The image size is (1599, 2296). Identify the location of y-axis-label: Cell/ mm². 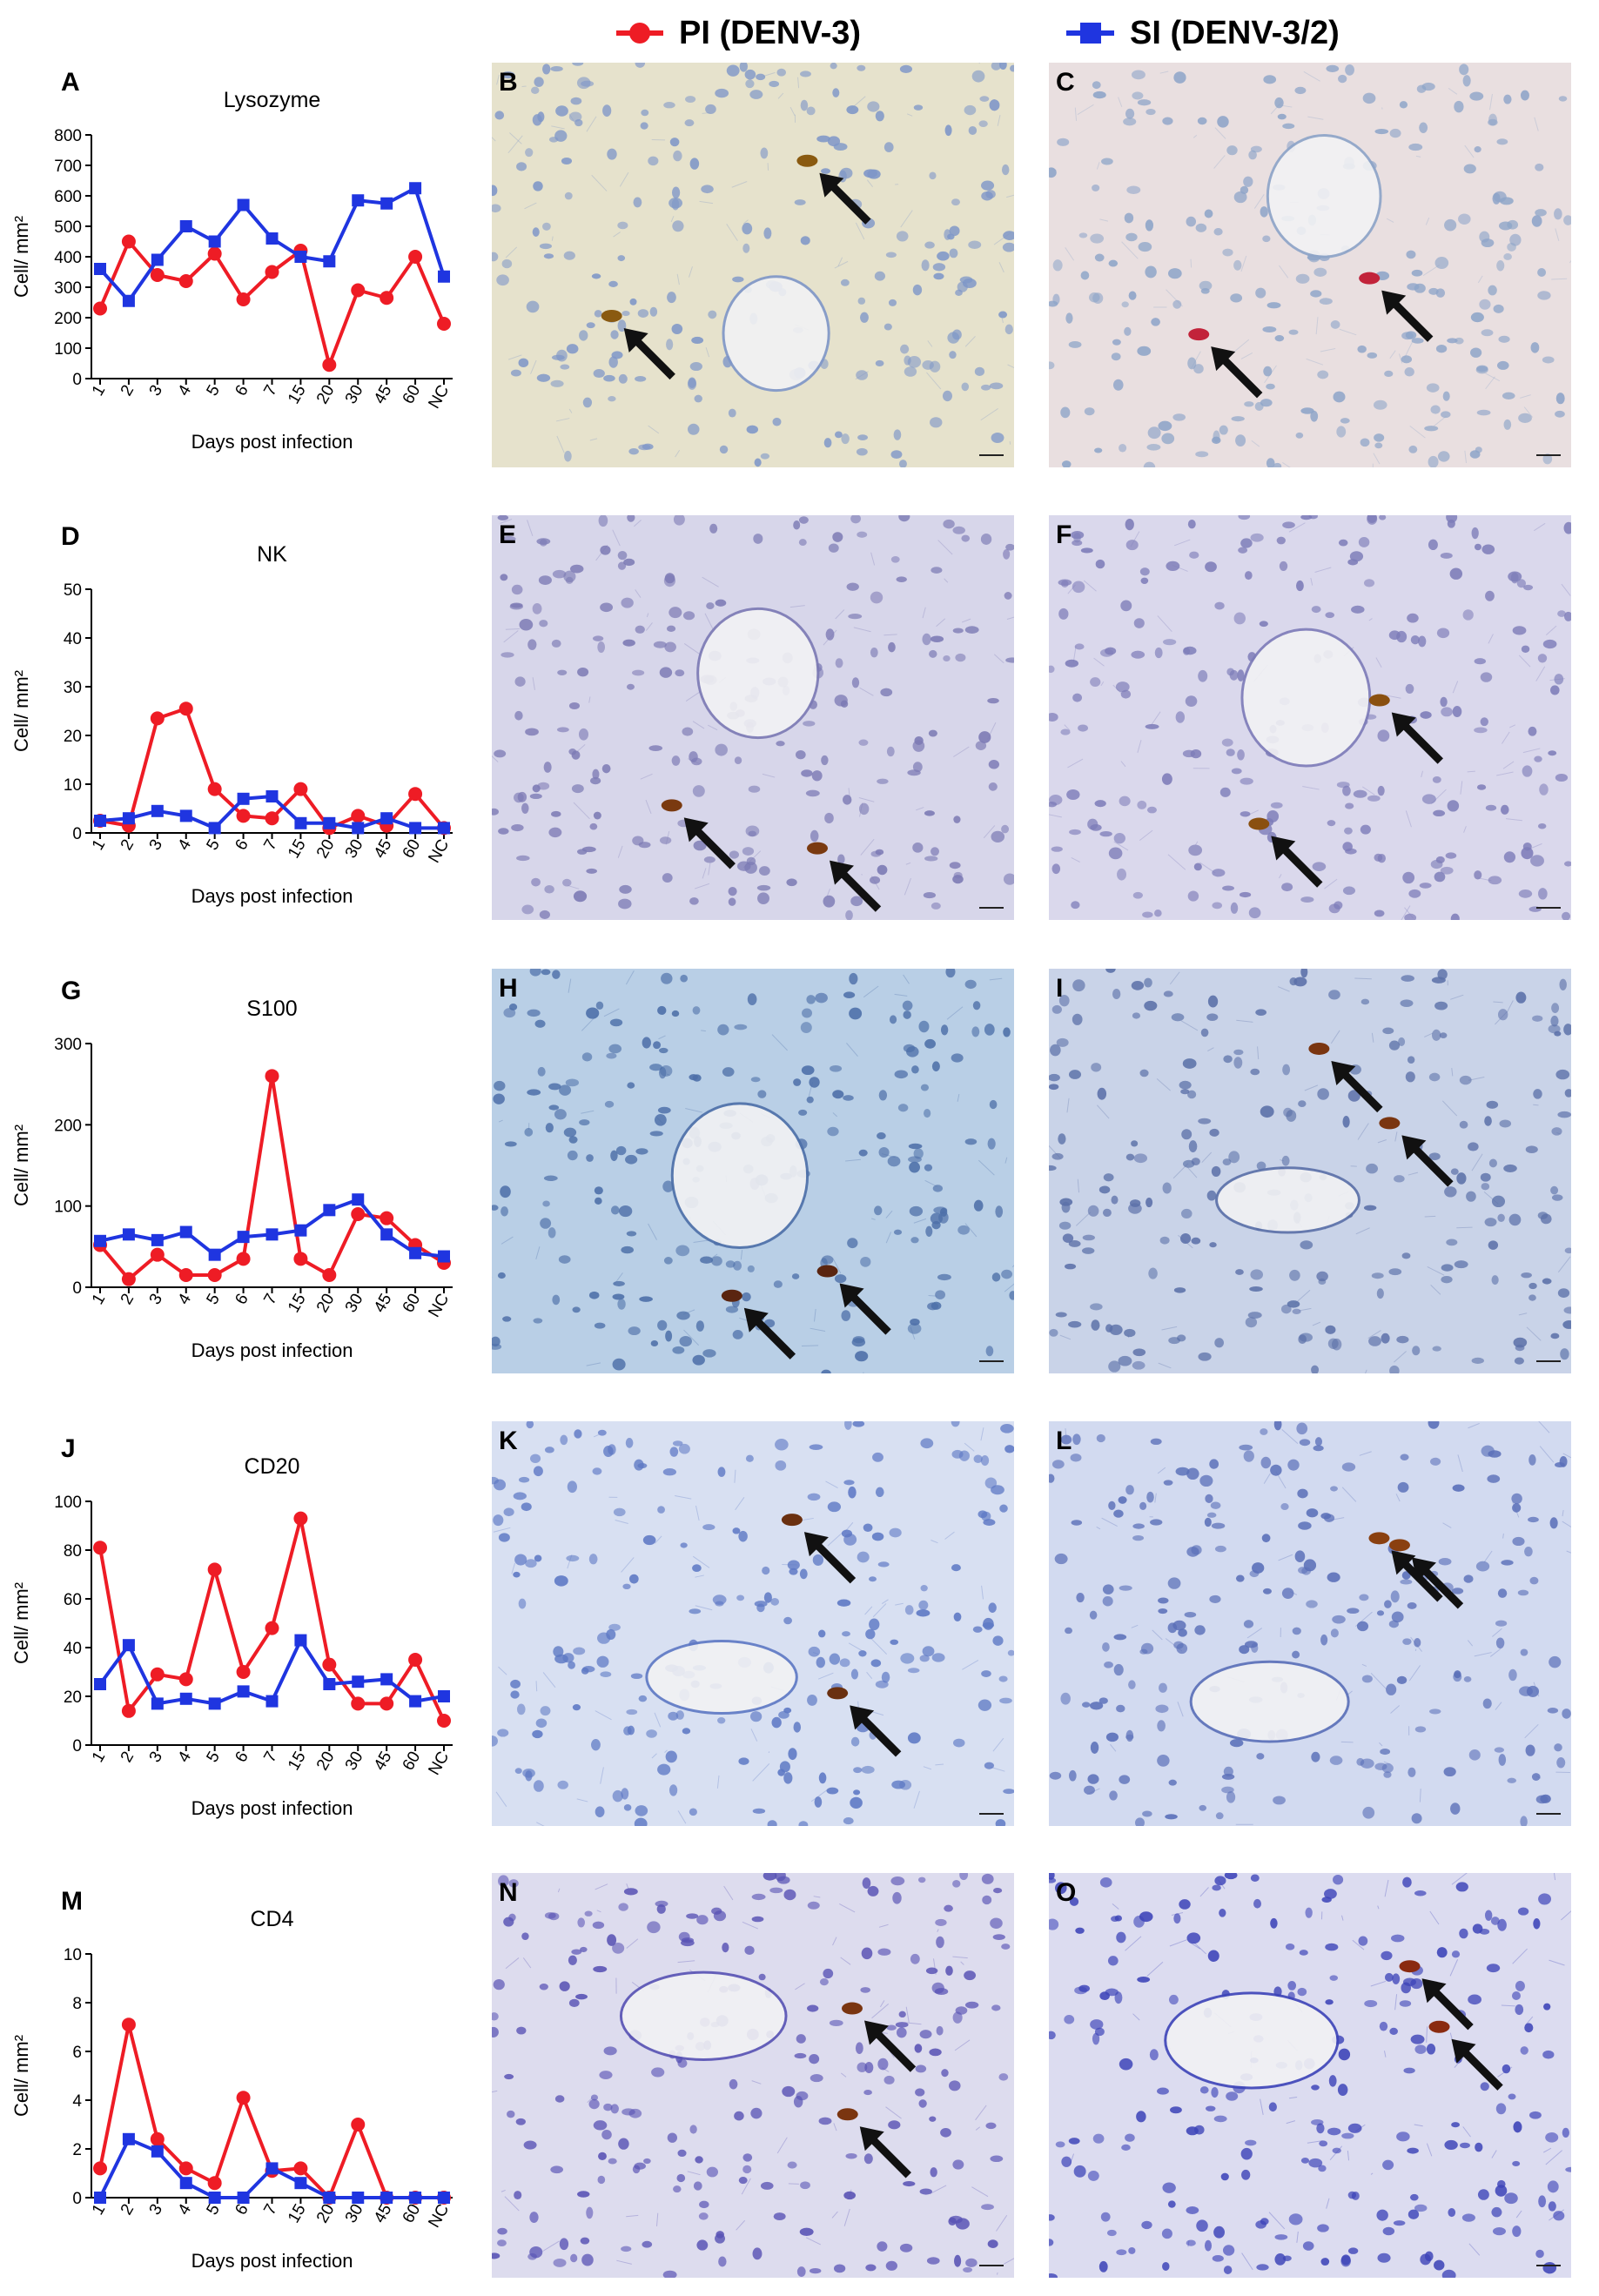
(21, 2076).